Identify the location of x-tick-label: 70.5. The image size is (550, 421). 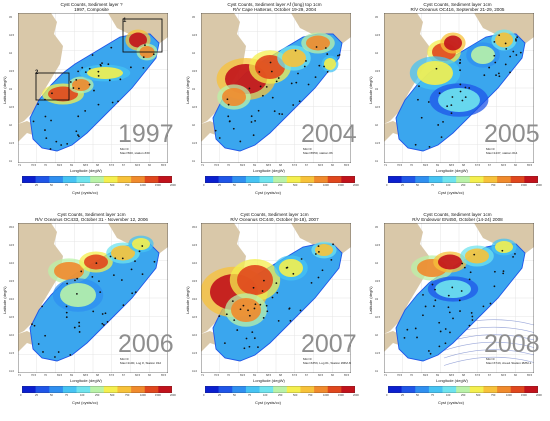
(217, 165).